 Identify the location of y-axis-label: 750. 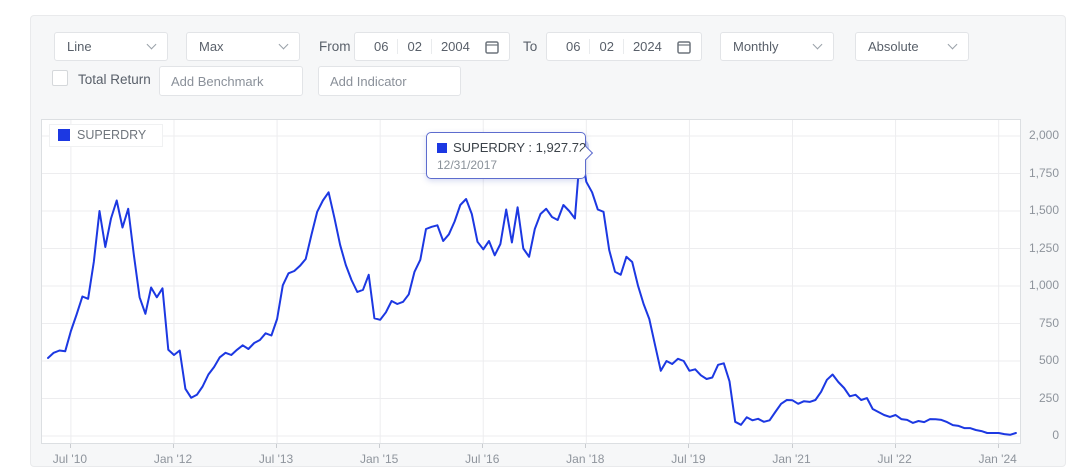
(1048, 322).